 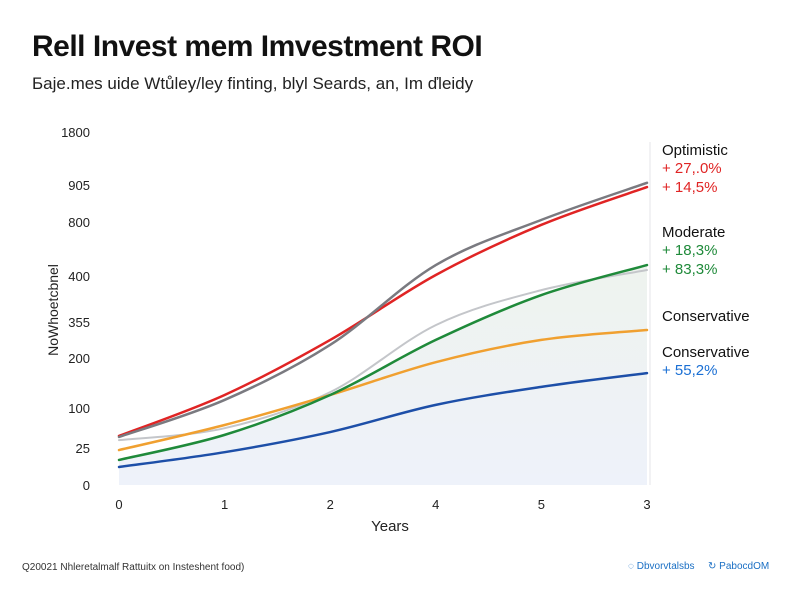 What do you see at coordinates (53, 310) in the screenshot?
I see `y-axis-label: NoWhoetcbnel` at bounding box center [53, 310].